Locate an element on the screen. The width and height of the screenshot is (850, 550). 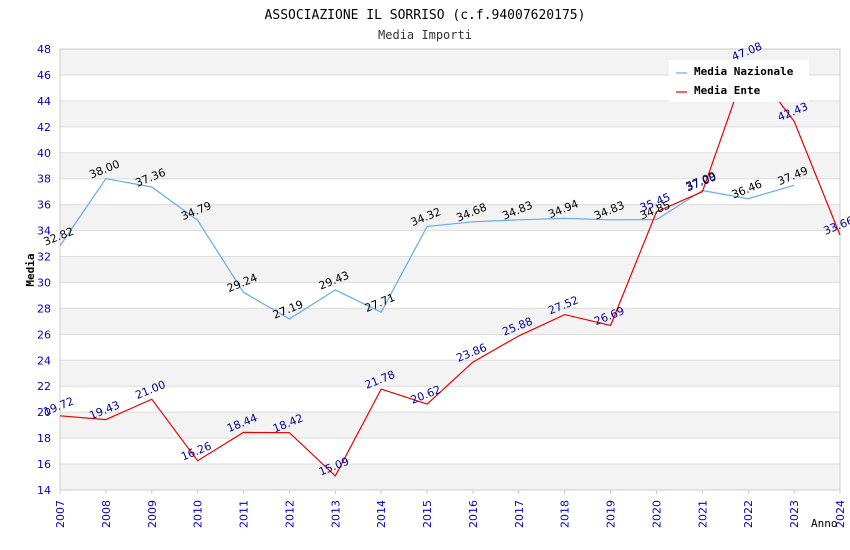
x-tick-label: 2012 is located at coordinates (289, 514).